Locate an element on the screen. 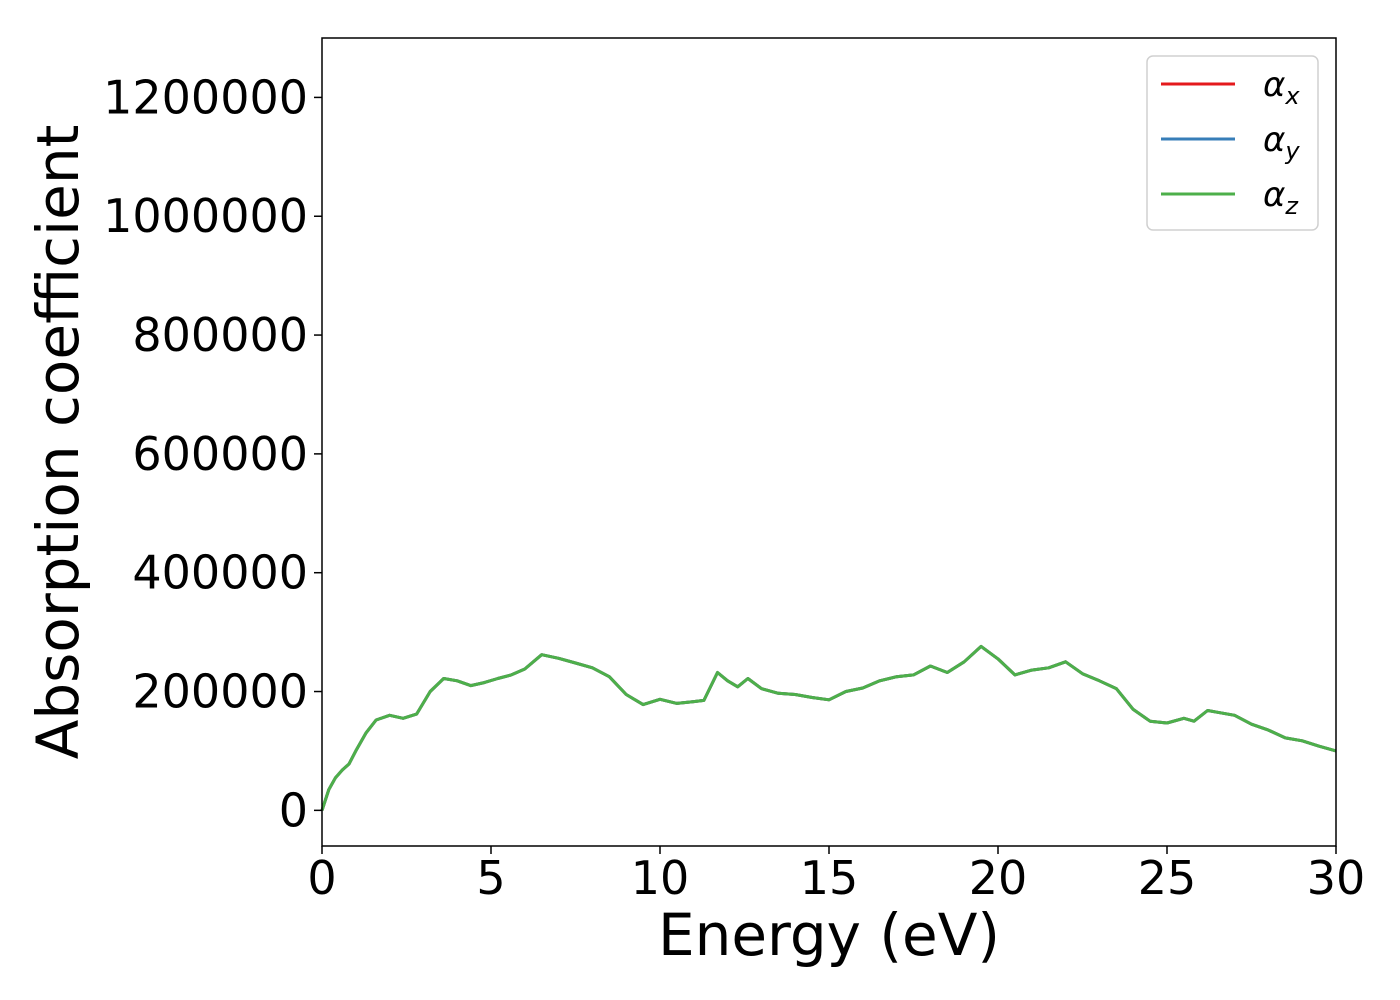 The image size is (1400, 1000). y-axis-label: Absorption coefficient is located at coordinates (58, 442).